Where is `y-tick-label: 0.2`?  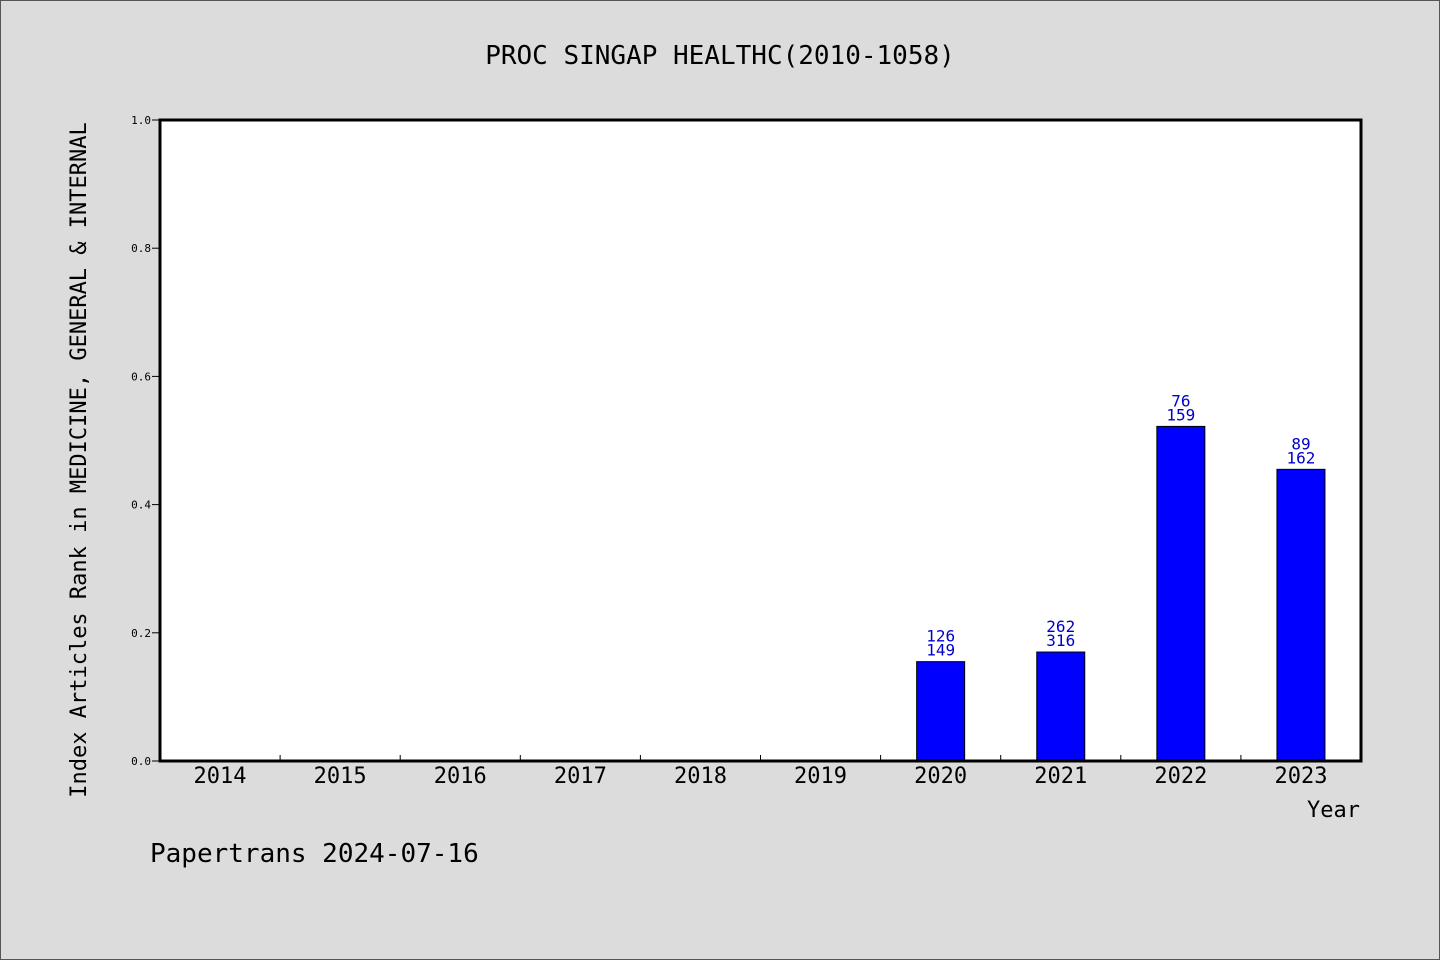 y-tick-label: 0.2 is located at coordinates (141, 633).